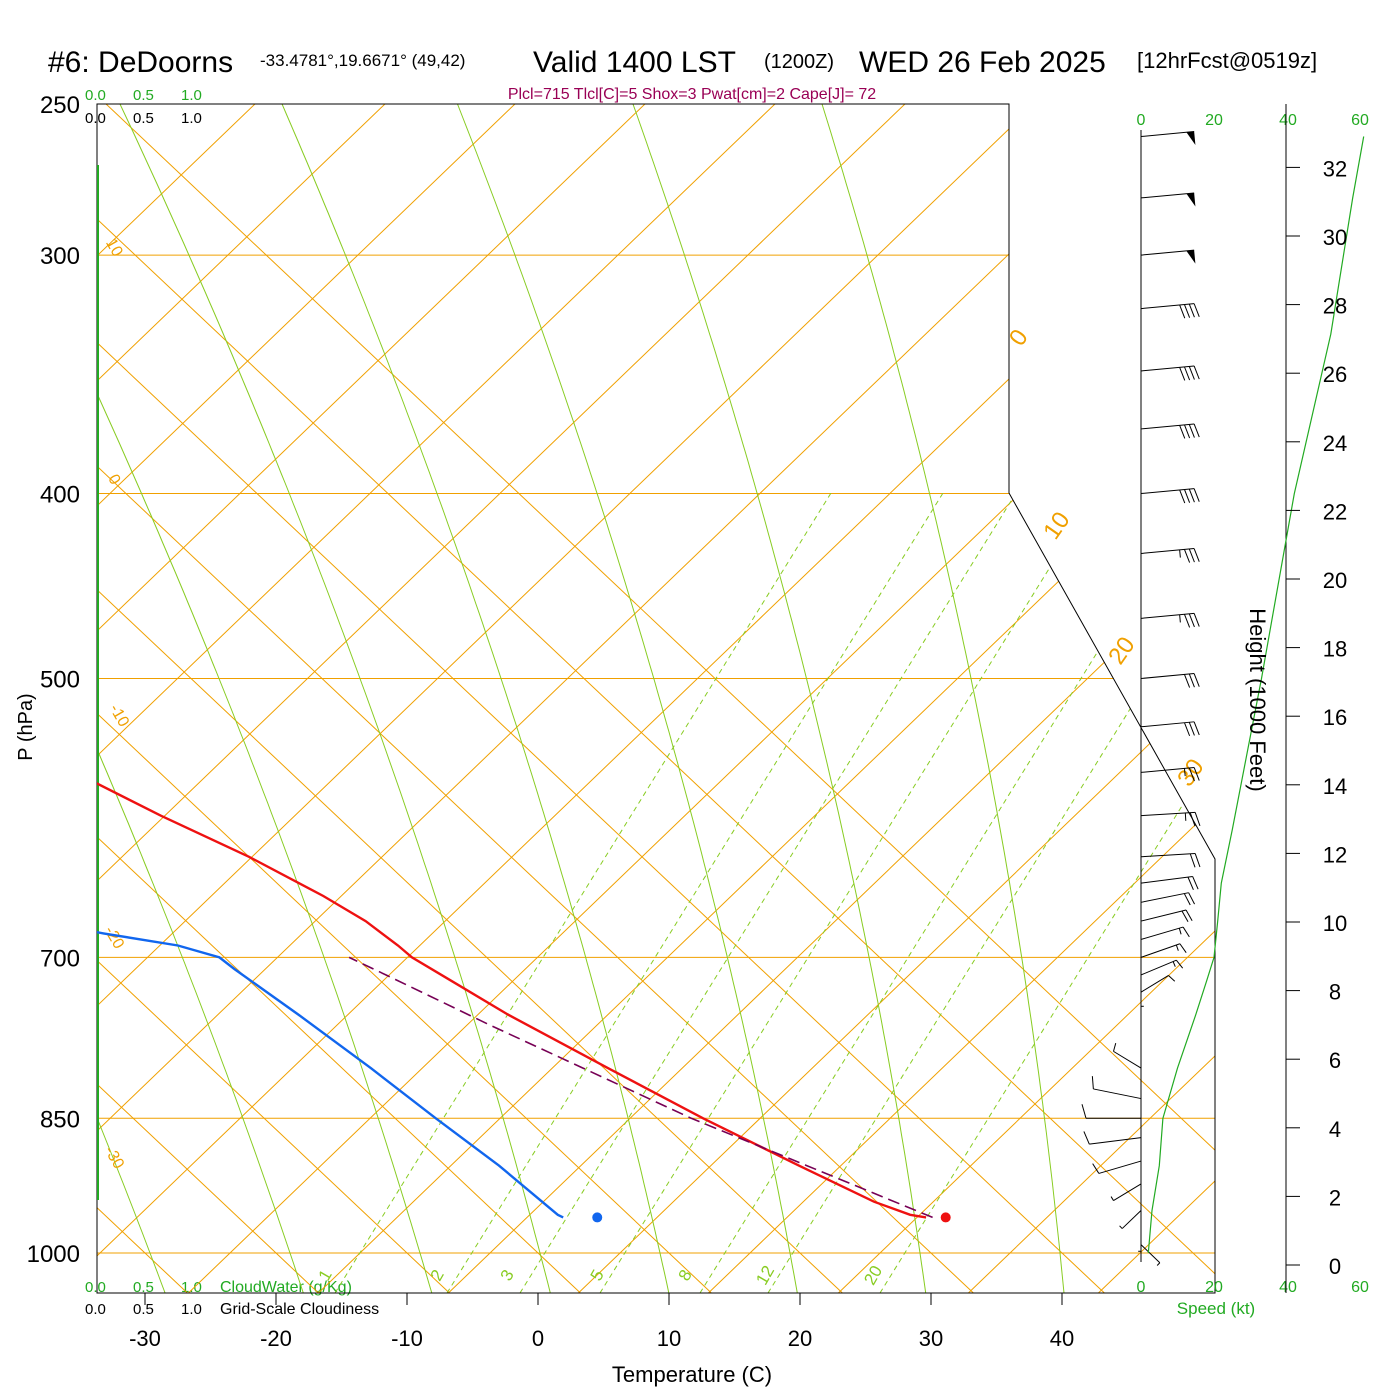 Image resolution: width=1400 pixels, height=1400 pixels. Describe the element at coordinates (931, 1338) in the screenshot. I see `x-tick-label: 30` at that location.